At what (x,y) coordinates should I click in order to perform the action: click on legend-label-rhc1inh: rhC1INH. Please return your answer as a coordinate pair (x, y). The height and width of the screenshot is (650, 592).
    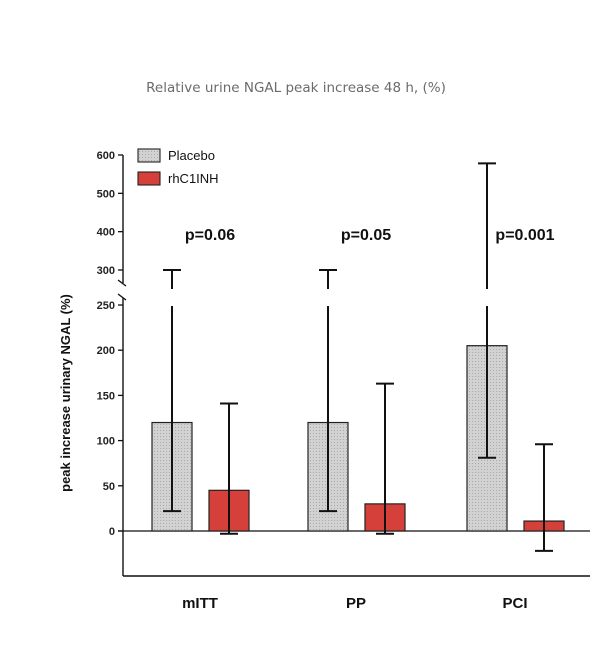
    Looking at the image, I should click on (193, 178).